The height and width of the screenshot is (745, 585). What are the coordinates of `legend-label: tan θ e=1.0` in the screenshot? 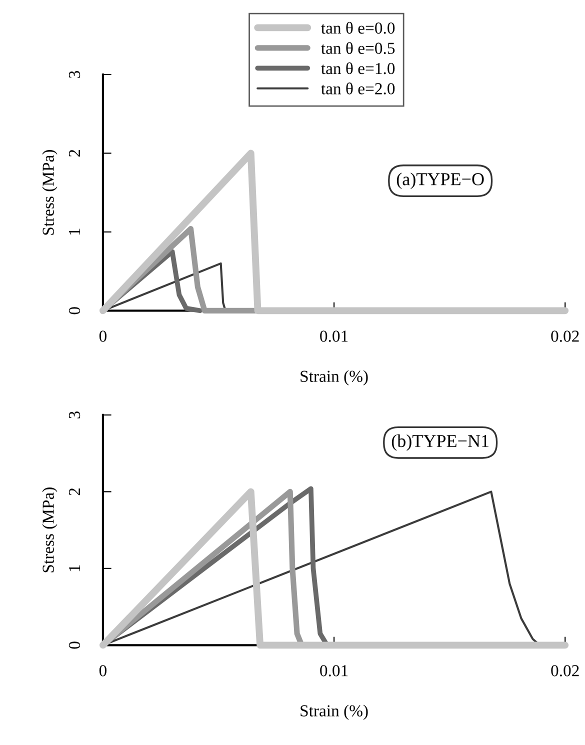 It's located at (358, 68).